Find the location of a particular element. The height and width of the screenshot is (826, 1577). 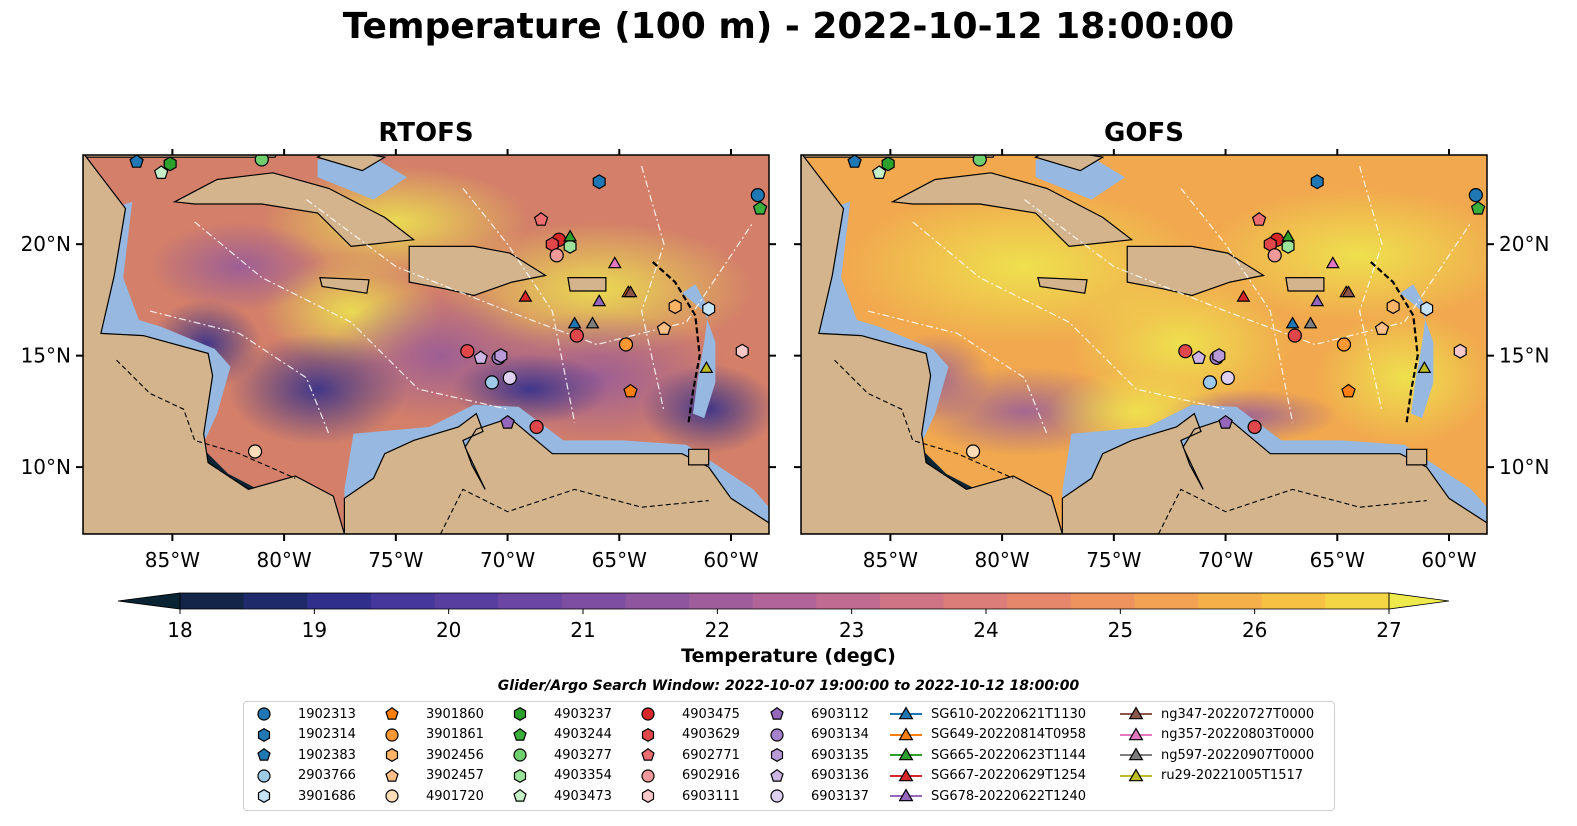

legend-label: 6903111 is located at coordinates (711, 796).